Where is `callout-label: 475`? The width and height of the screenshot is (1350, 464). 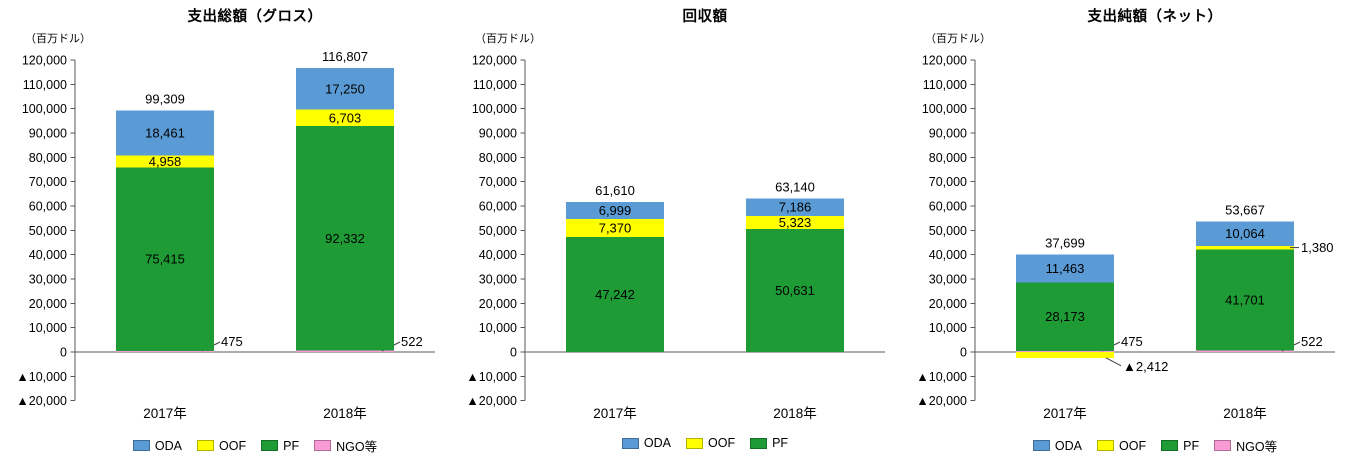 callout-label: 475 is located at coordinates (232, 341).